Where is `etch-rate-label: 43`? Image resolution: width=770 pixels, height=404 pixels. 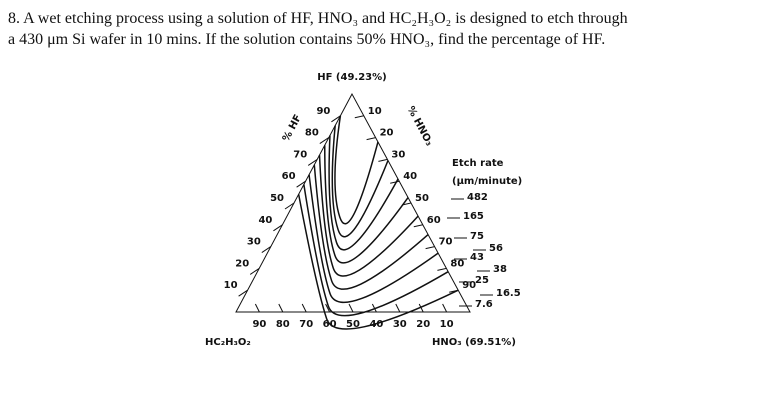
etch-rate-label: 43 is located at coordinates (477, 257).